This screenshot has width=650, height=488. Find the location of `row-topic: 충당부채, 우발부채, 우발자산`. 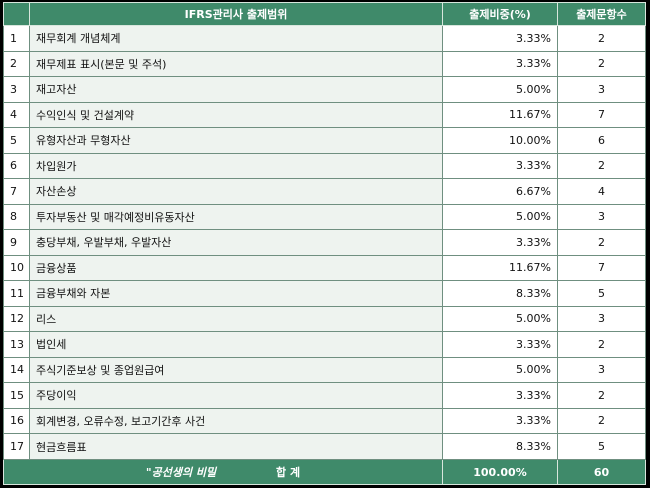

row-topic: 충당부채, 우발부채, 우발자산 is located at coordinates (236, 242).